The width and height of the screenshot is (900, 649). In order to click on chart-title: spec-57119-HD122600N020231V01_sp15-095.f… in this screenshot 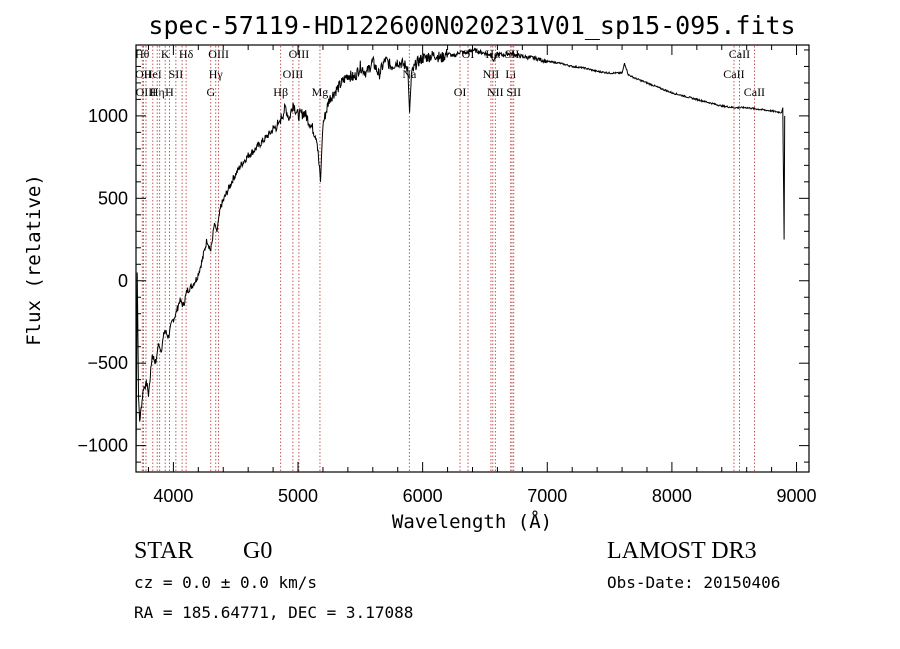, I will do `click(471, 25)`.